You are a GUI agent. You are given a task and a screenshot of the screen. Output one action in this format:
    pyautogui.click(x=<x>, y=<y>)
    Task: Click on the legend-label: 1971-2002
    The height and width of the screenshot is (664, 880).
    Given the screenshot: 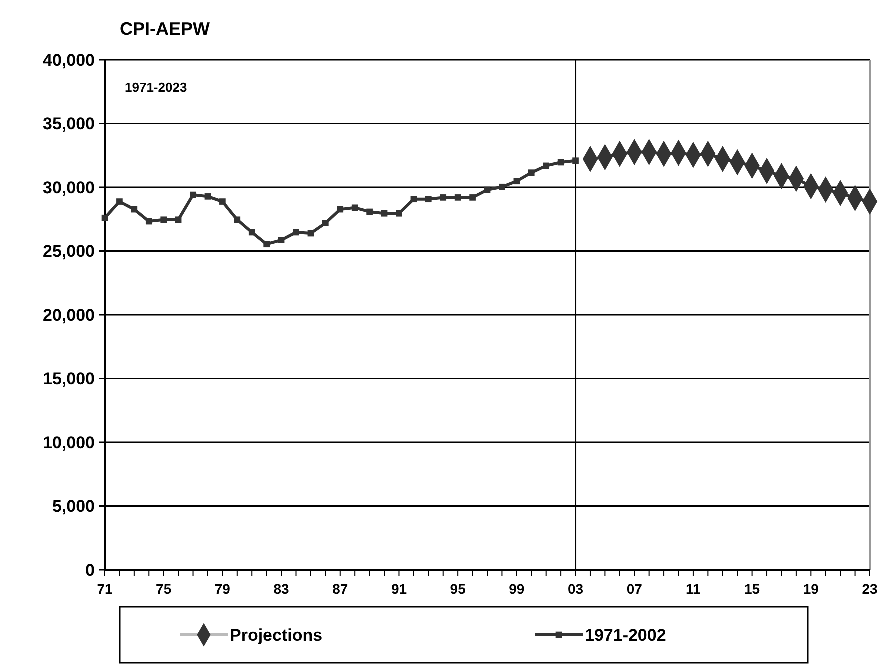 What is the action you would take?
    pyautogui.click(x=625, y=635)
    